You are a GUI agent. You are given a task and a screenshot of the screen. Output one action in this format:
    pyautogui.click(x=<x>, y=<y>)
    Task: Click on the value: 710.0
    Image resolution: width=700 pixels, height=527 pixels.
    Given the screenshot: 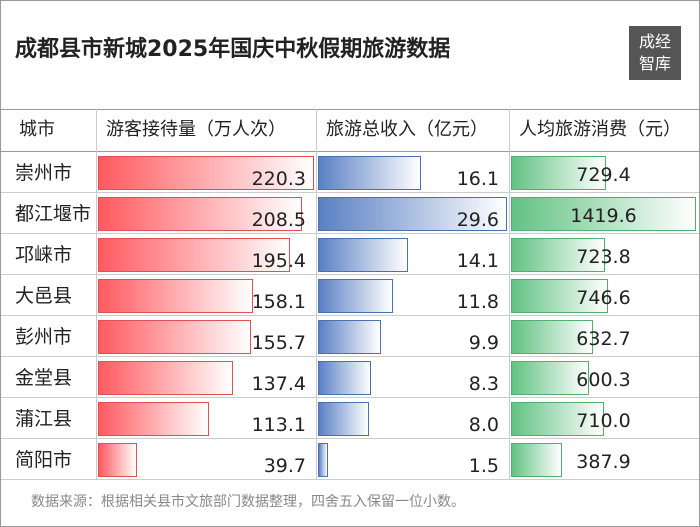 What is the action you would take?
    pyautogui.click(x=603, y=421)
    